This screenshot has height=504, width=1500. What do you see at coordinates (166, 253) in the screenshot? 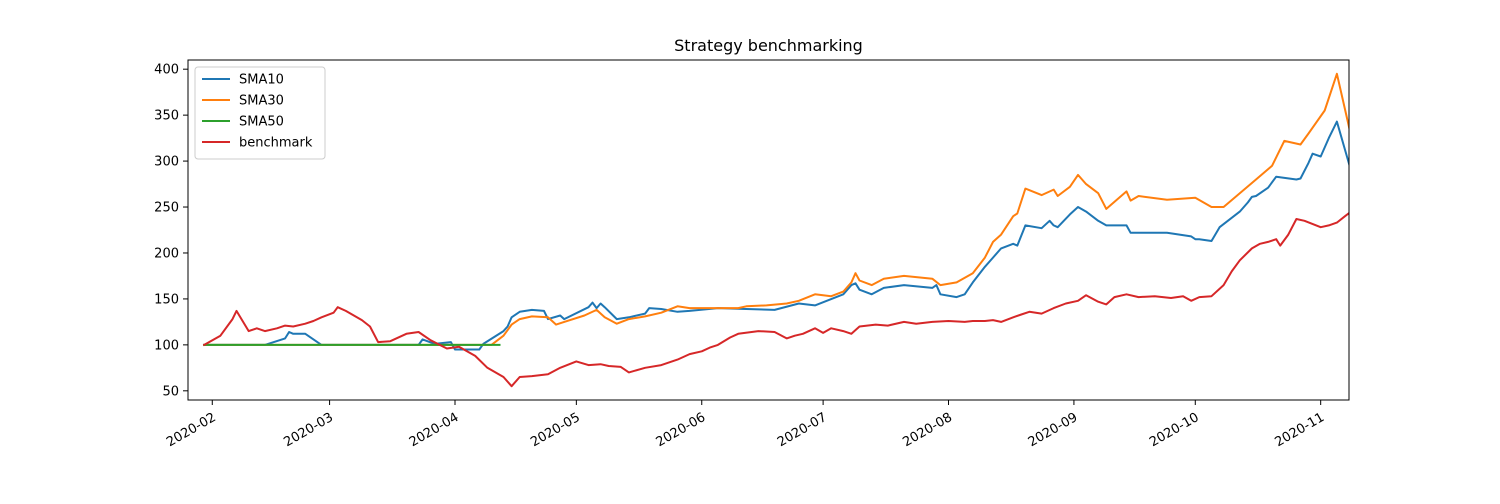
I see `y-tick-label: 200` at bounding box center [166, 253].